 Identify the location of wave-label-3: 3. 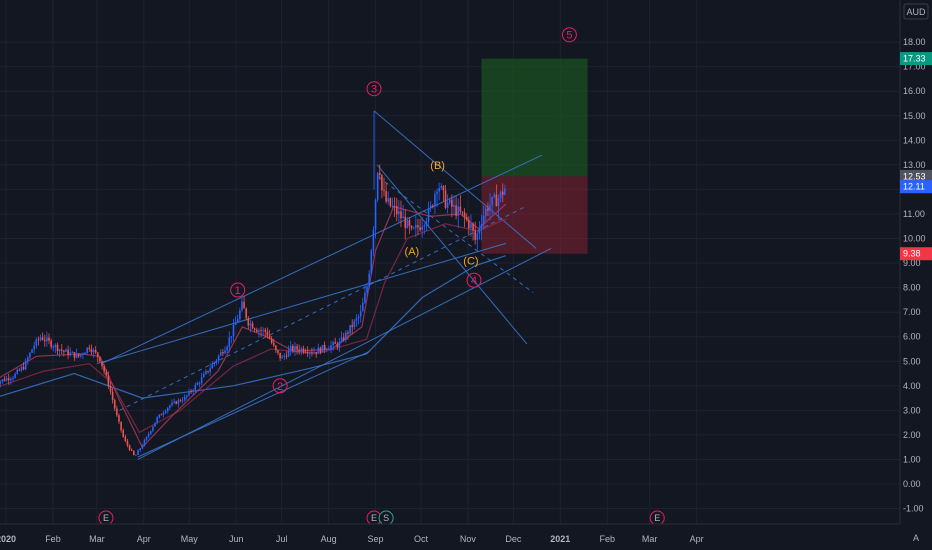
(374, 90).